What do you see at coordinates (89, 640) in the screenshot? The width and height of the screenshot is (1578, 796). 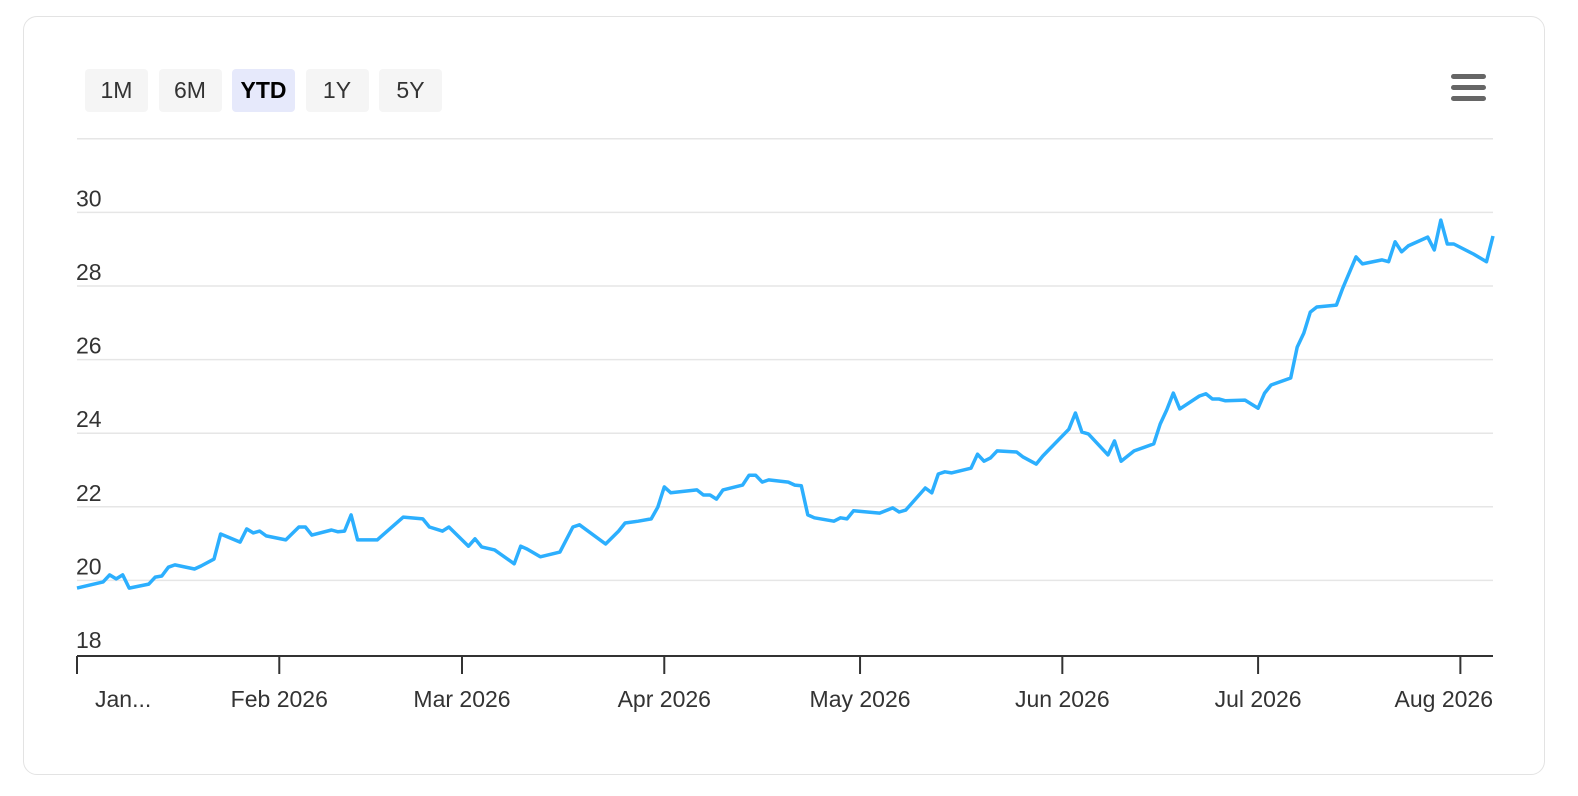 I see `y-tick-label: 18` at bounding box center [89, 640].